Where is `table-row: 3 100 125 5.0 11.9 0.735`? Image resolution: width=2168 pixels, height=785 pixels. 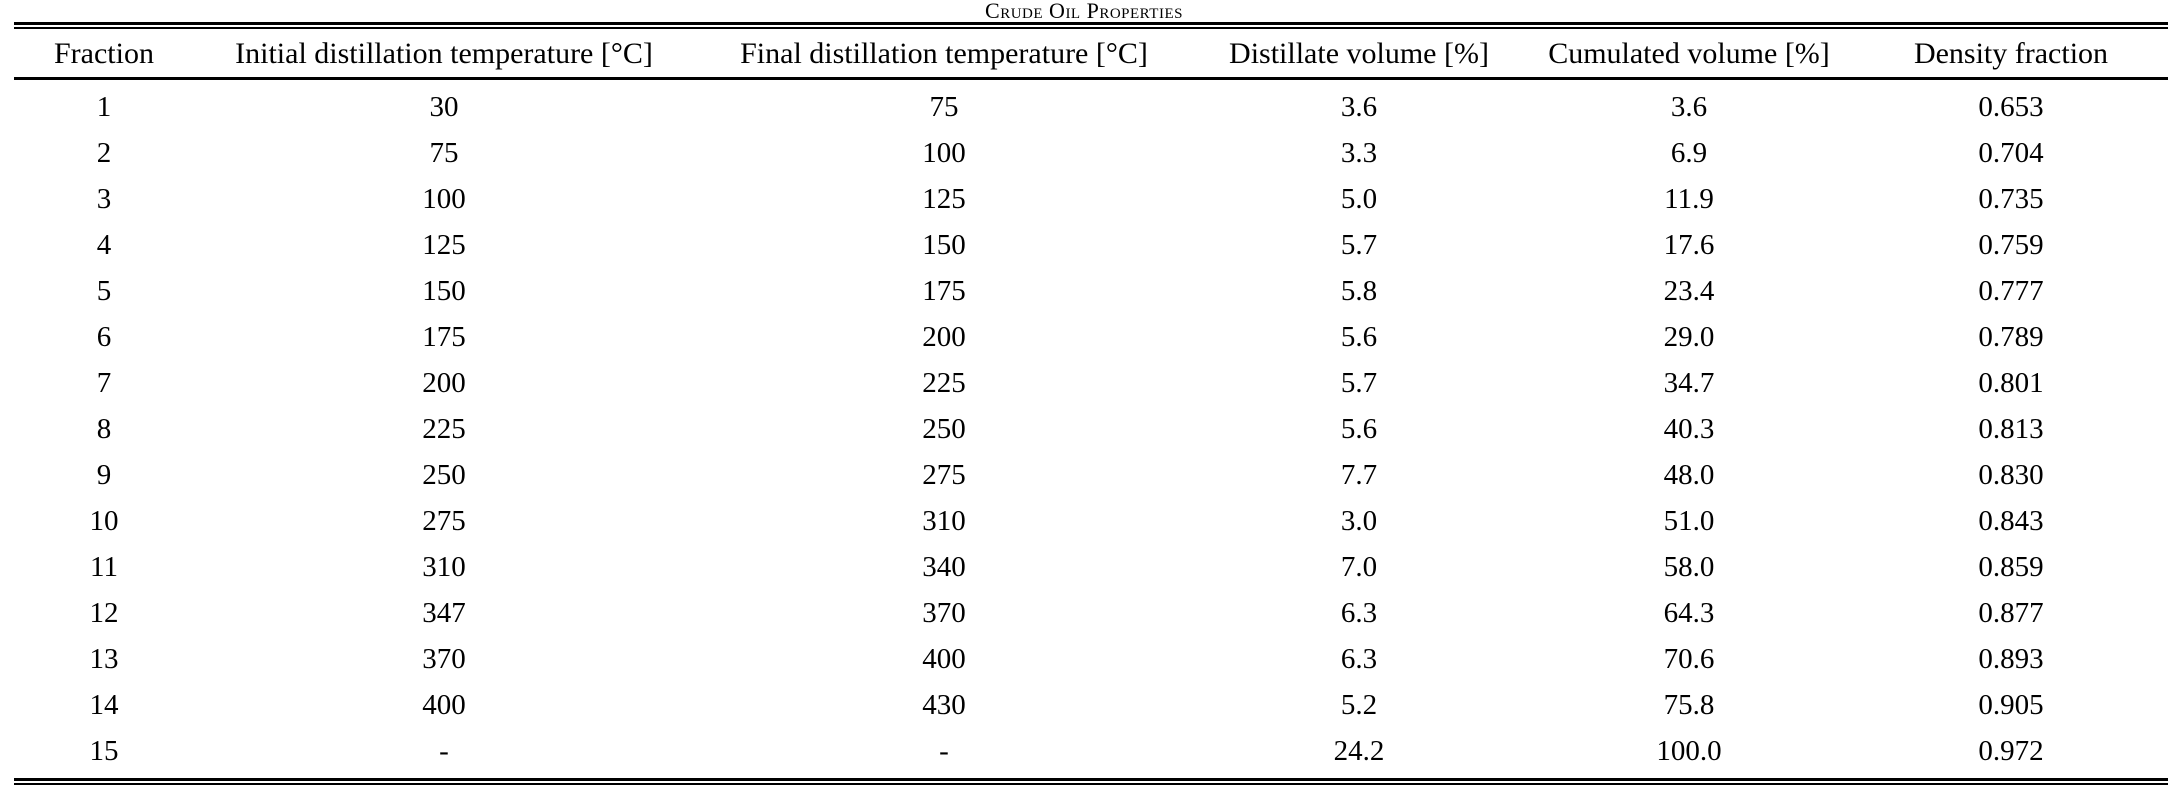
table-row: 3 100 125 5.0 11.9 0.735 is located at coordinates (1091, 199).